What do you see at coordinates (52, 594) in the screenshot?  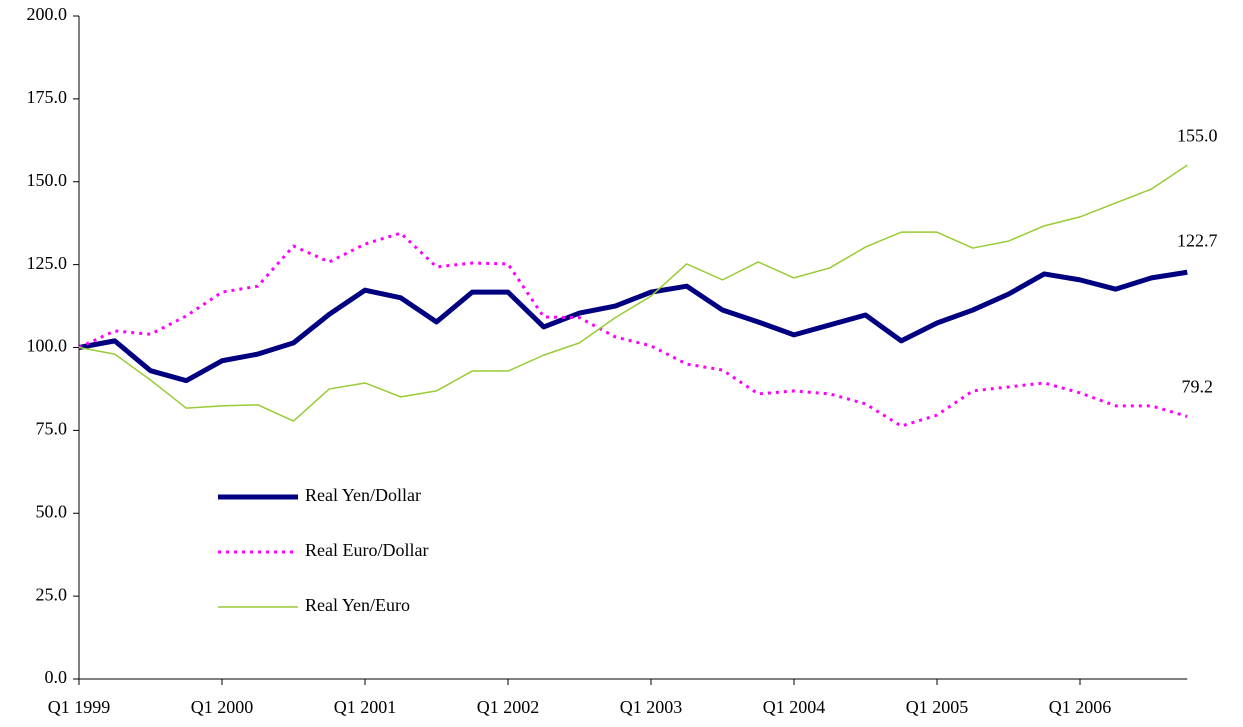 I see `y-tick-label: 25.0` at bounding box center [52, 594].